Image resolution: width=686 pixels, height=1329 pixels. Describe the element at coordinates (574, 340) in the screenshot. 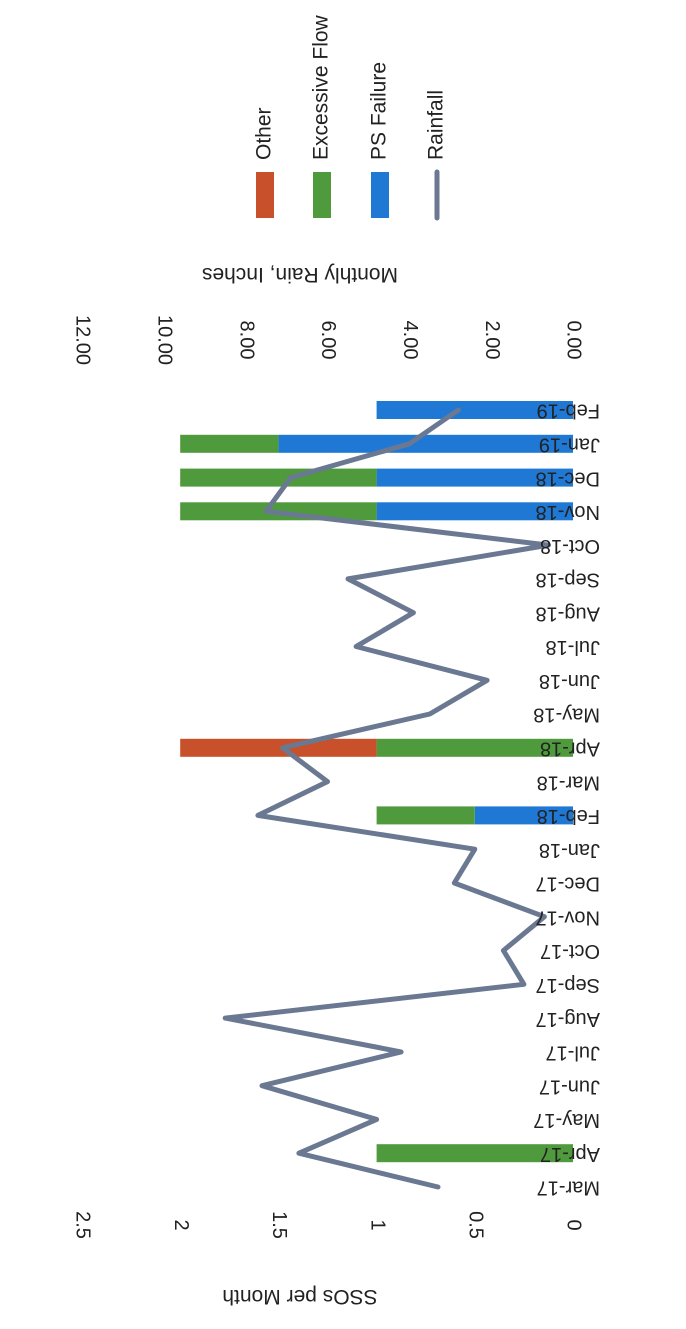

I see `secondary-tick-label: 0.00` at that location.